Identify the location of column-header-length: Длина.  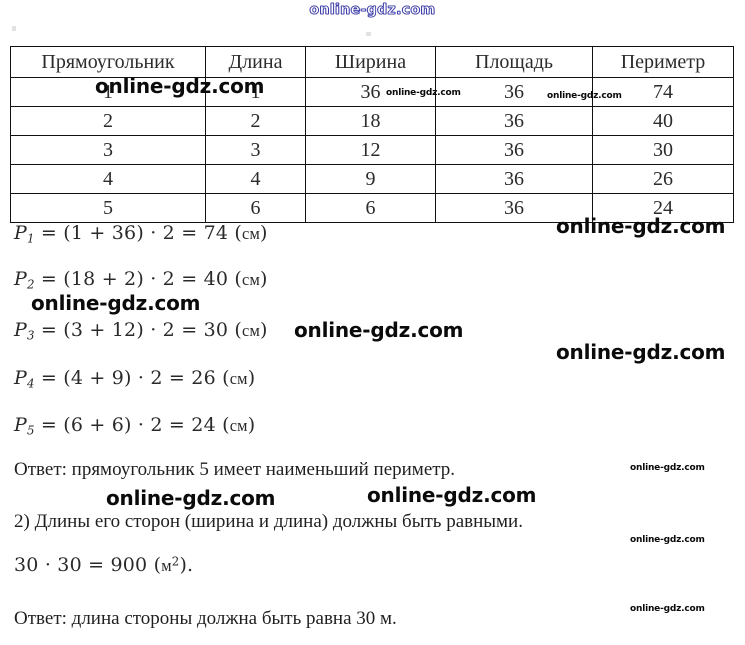
(255, 62).